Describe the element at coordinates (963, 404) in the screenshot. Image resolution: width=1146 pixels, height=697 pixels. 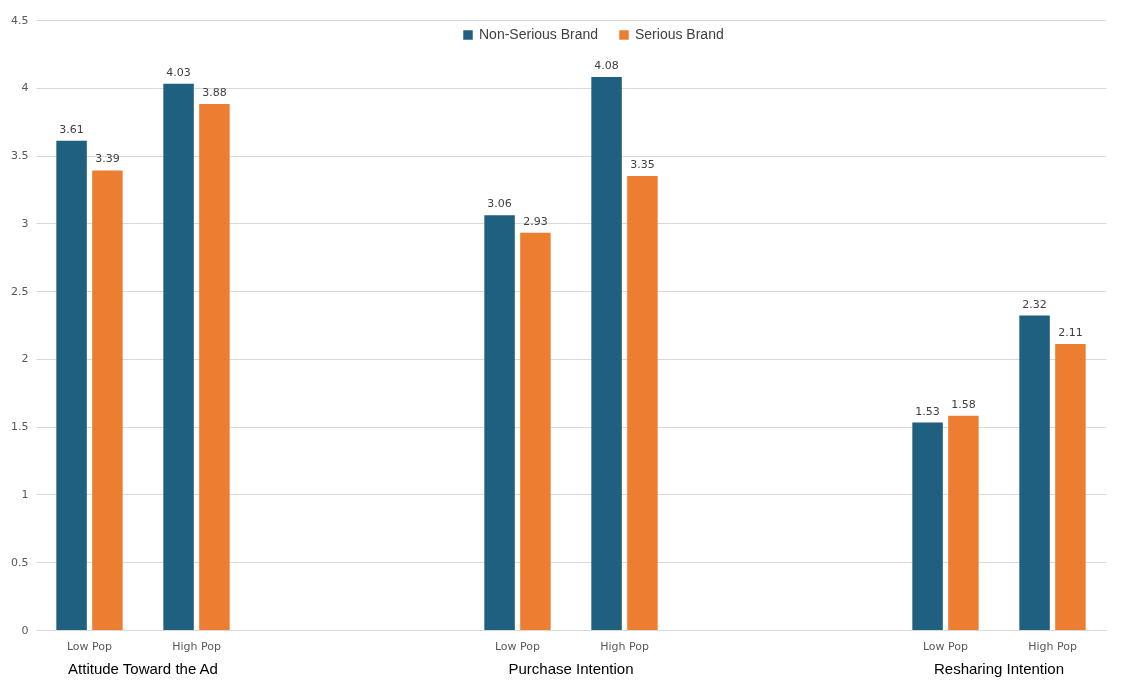
I see `data-label: 1.58` at that location.